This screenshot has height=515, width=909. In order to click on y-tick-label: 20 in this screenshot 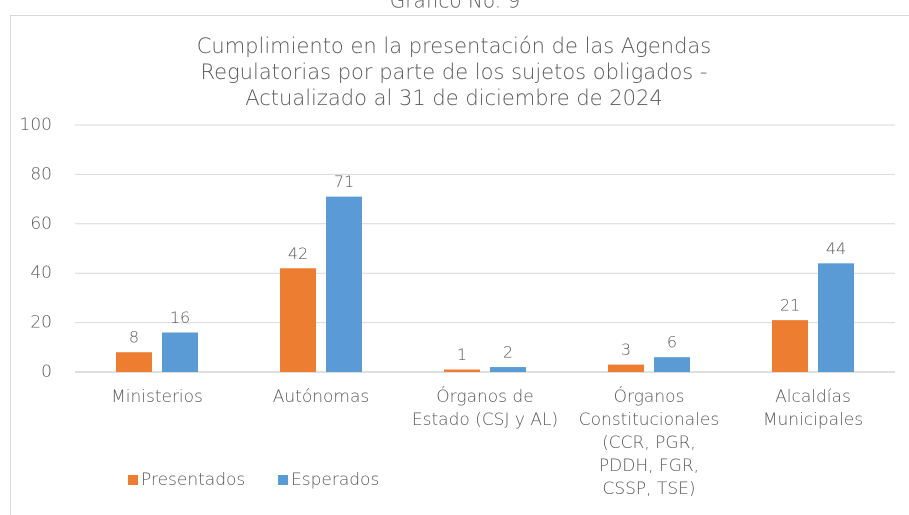, I will do `click(41, 323)`.